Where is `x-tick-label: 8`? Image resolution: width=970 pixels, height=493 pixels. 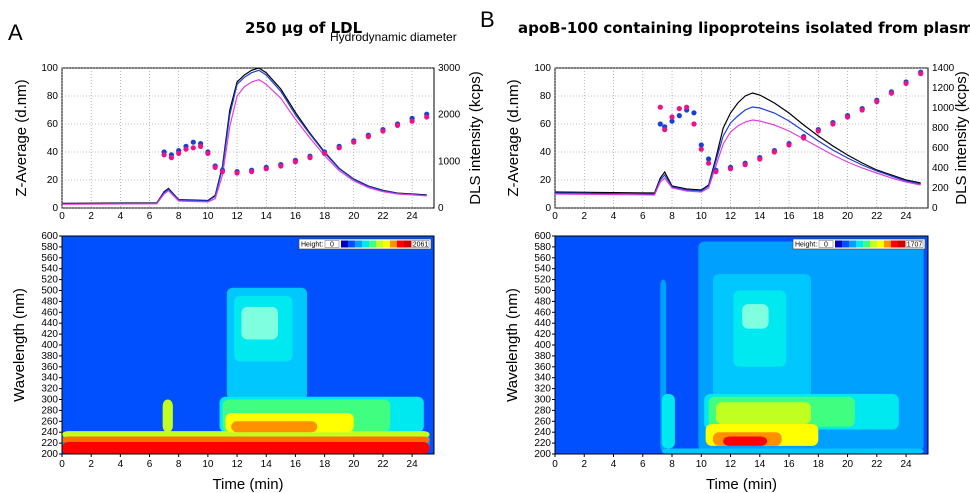 x-tick-label: 8 is located at coordinates (179, 216).